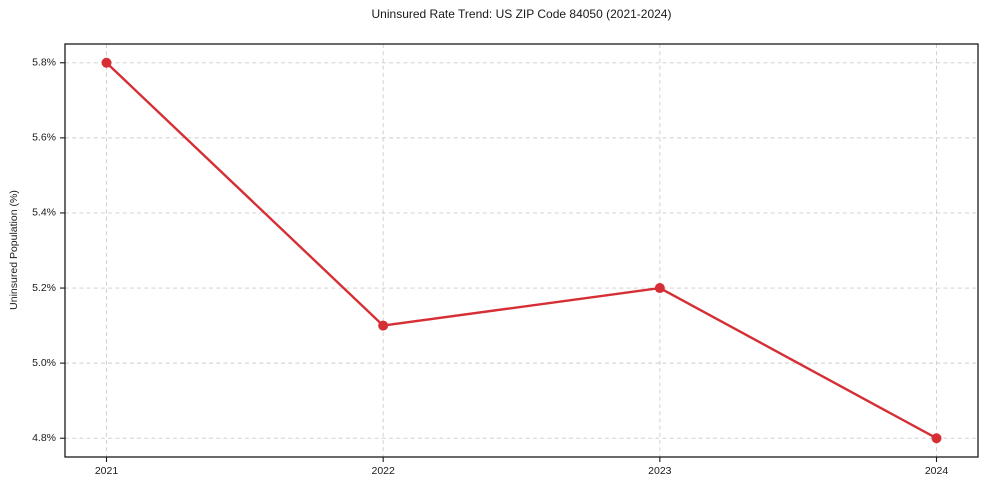 This screenshot has height=490, width=989. I want to click on y-tick-label: 5.4%, so click(44, 213).